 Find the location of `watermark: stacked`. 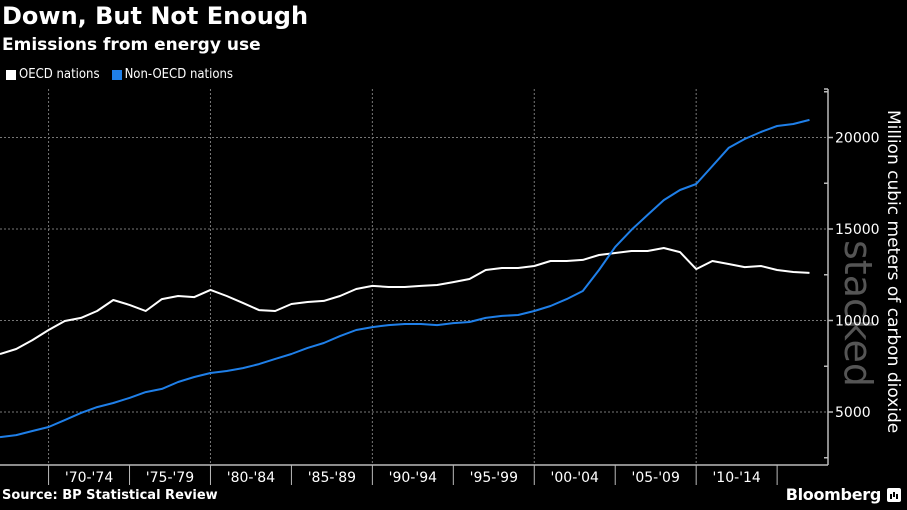

watermark: stacked is located at coordinates (858, 313).